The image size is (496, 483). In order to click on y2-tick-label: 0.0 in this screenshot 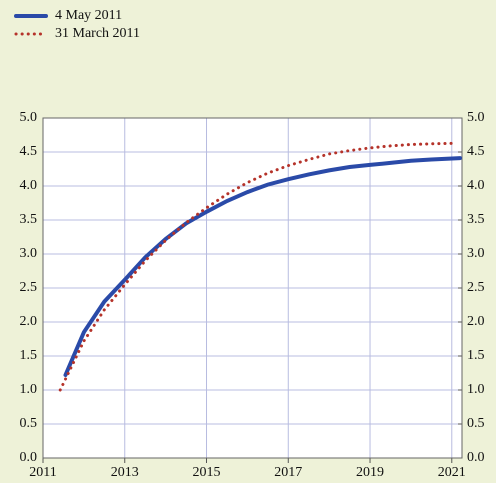, I will do `click(476, 457)`.